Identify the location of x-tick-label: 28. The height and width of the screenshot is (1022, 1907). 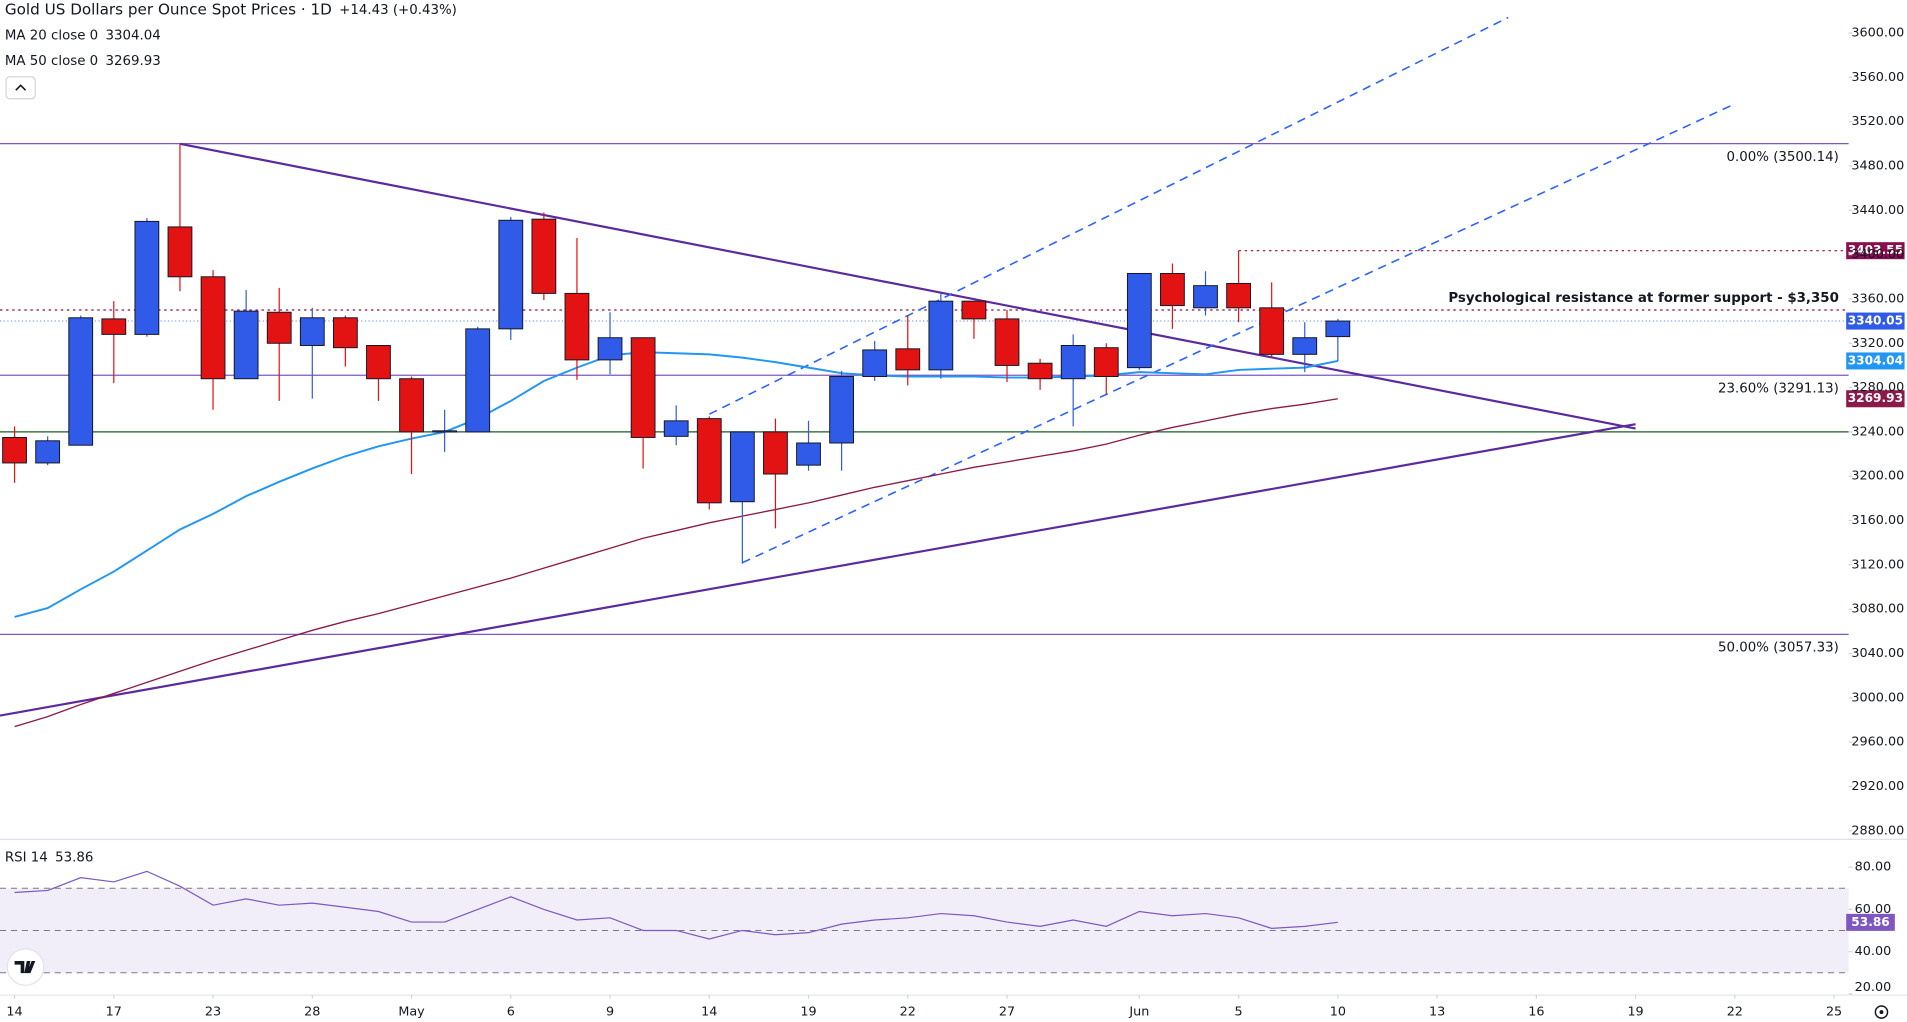
(312, 1012).